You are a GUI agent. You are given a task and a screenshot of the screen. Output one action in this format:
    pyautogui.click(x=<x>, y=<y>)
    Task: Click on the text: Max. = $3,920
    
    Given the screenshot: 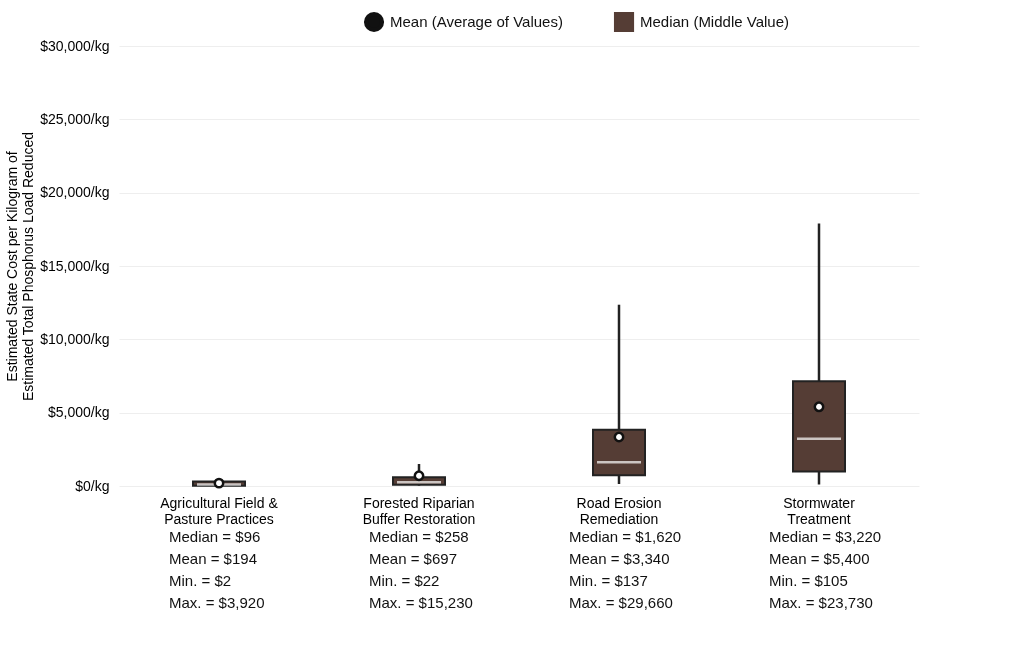 What is the action you would take?
    pyautogui.click(x=217, y=602)
    